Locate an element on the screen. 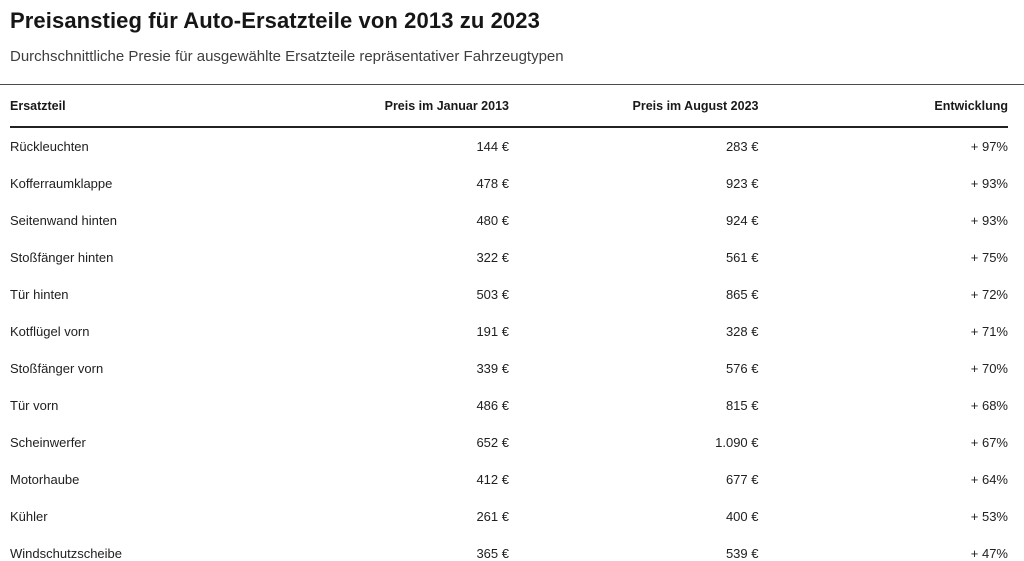 The height and width of the screenshot is (561, 1024). price-jan-2013-cell: 652 € is located at coordinates (492, 442).